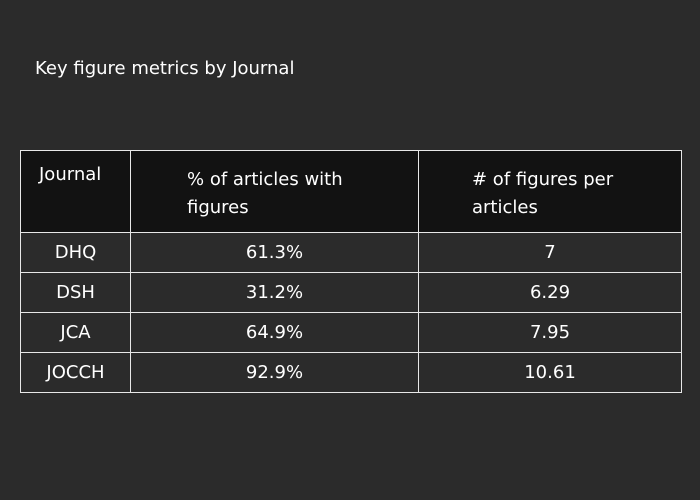 Image resolution: width=700 pixels, height=500 pixels. What do you see at coordinates (550, 292) in the screenshot?
I see `cell-figures-per-article: 6.29` at bounding box center [550, 292].